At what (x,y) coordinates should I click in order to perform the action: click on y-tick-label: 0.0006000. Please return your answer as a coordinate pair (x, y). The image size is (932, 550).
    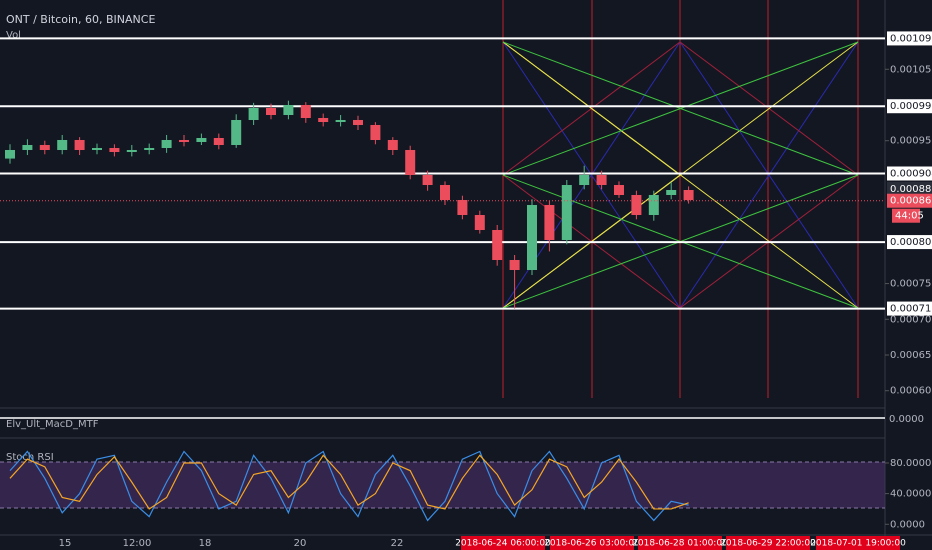
    Looking at the image, I should click on (911, 391).